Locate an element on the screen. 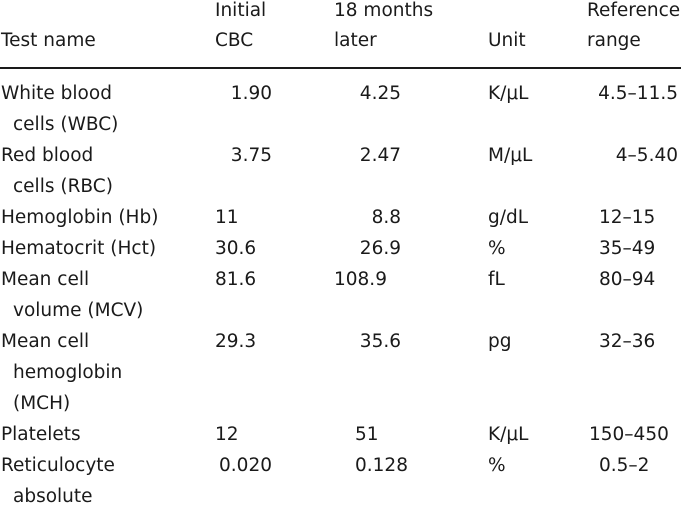 Image resolution: width=681 pixels, height=514 pixels. test-name-line: Platelets is located at coordinates (41, 434).